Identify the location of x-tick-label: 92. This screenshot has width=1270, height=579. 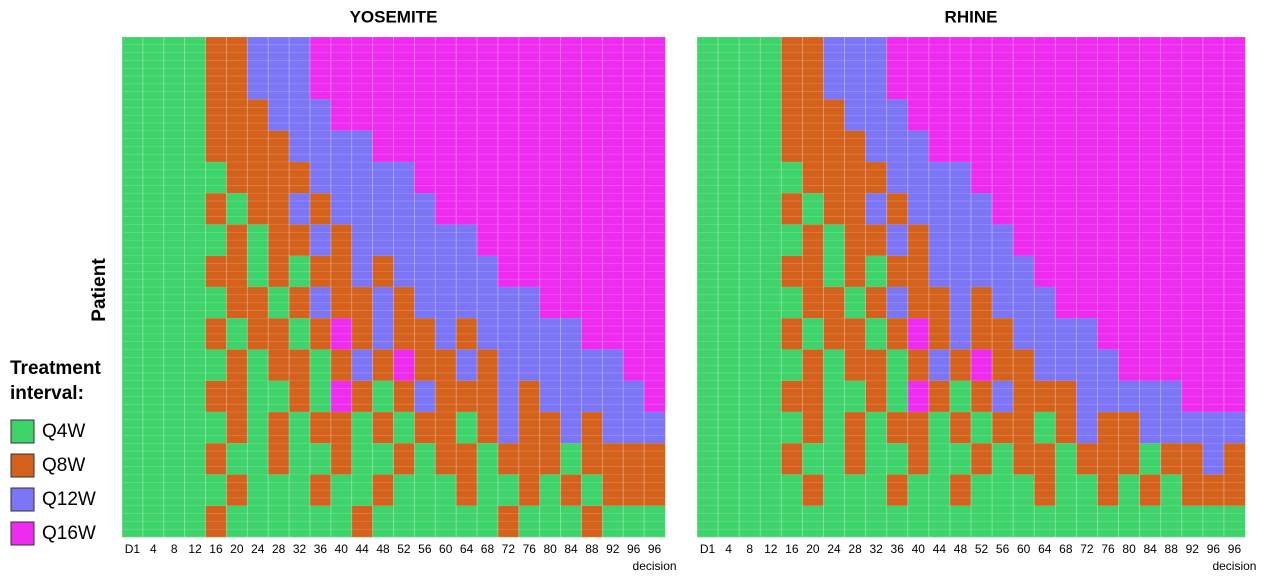
(1193, 549).